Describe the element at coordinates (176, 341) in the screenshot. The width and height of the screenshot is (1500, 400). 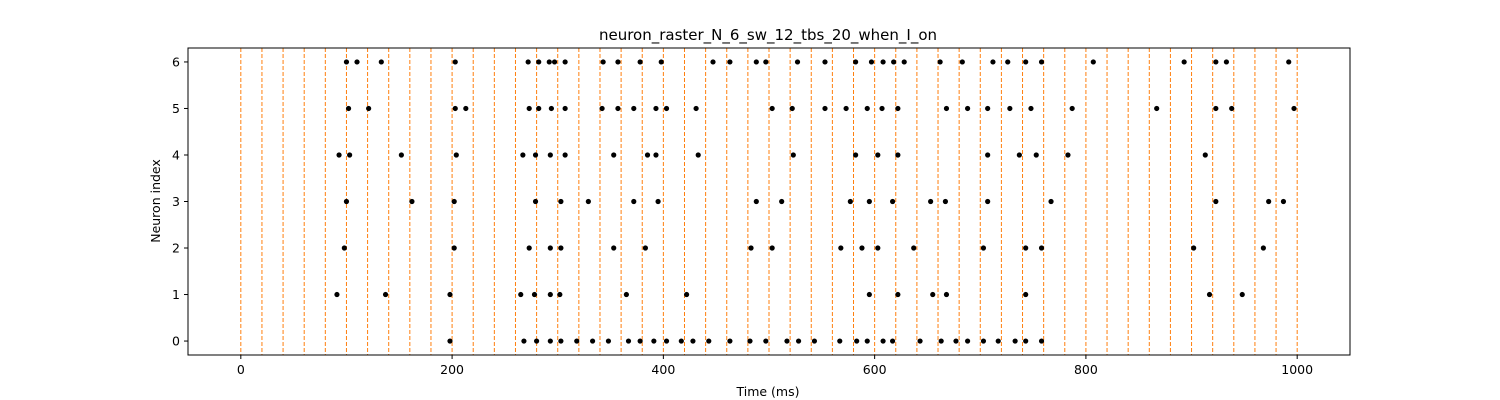
I see `y-tick-label: 0` at that location.